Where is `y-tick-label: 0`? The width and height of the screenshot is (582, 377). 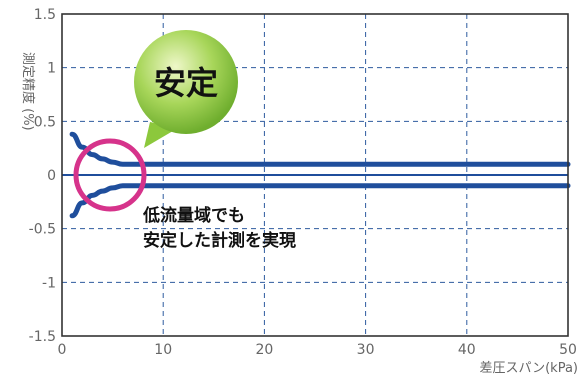 y-tick-label: 0 is located at coordinates (51, 176).